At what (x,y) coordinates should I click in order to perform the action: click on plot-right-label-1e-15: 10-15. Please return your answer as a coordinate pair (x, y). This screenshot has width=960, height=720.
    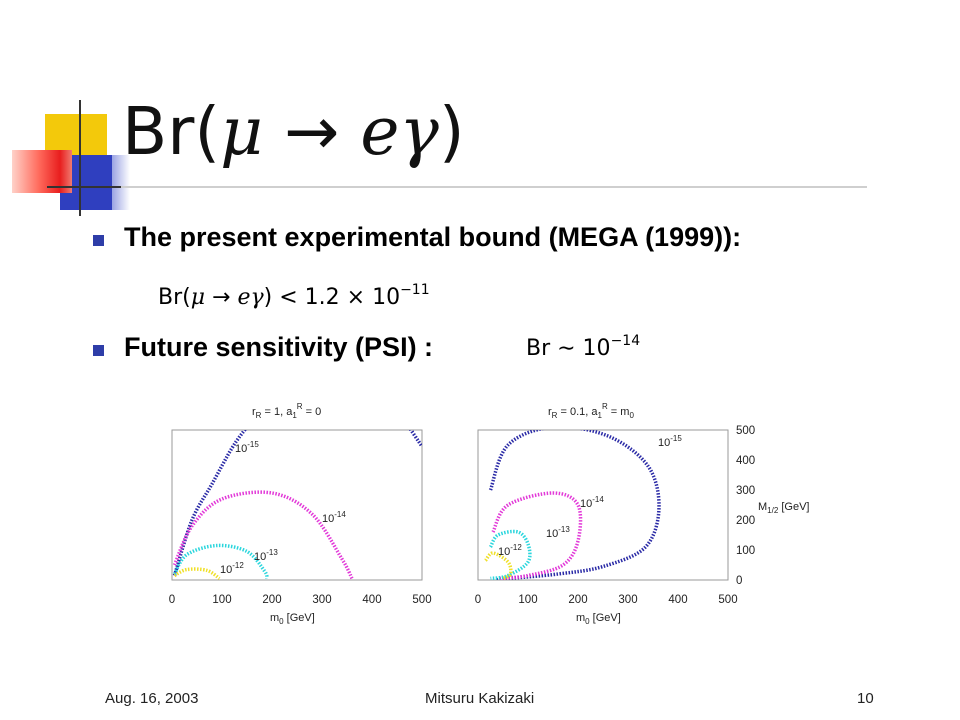
    Looking at the image, I should click on (670, 441).